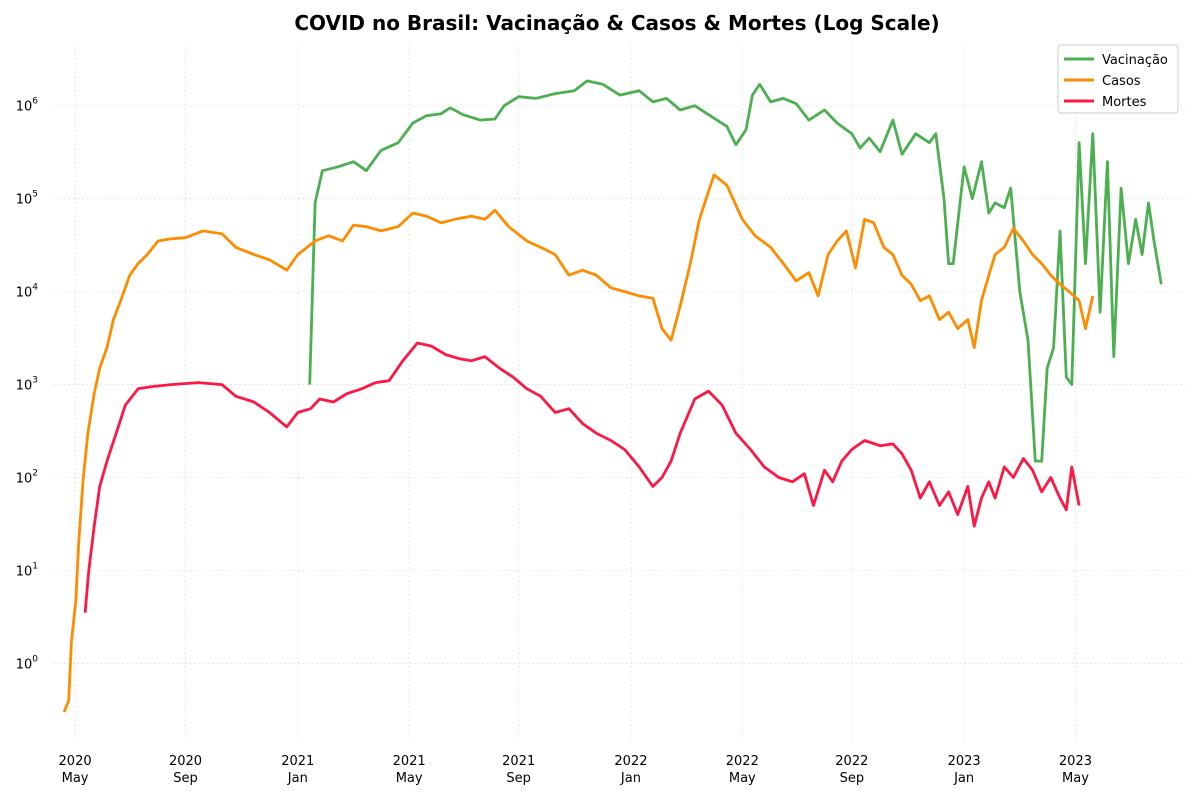 The image size is (1200, 800). What do you see at coordinates (27, 663) in the screenshot?
I see `y-tick-label: 10⁰` at bounding box center [27, 663].